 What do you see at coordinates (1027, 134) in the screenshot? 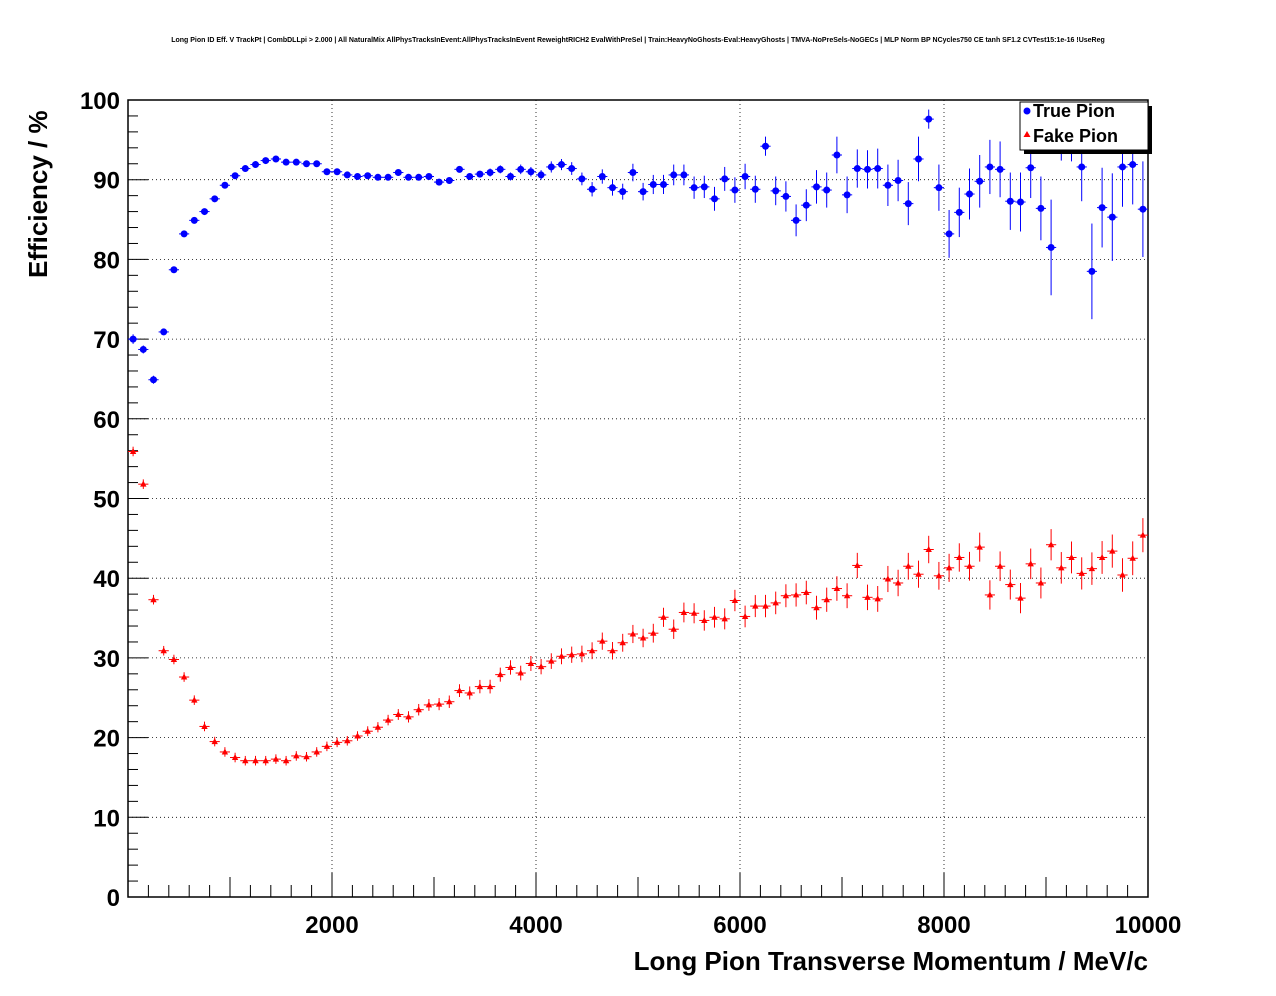
I see `legend-marker-fake-pion` at bounding box center [1027, 134].